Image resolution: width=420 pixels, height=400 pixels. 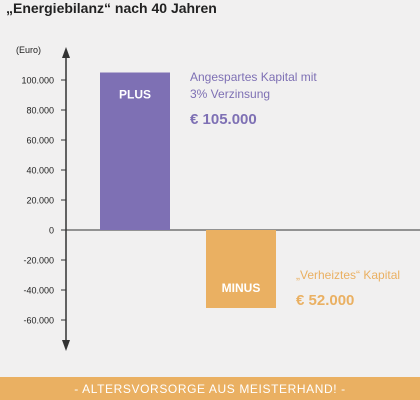 I want to click on annotation-plus: 3% Verzinsung, so click(x=230, y=94).